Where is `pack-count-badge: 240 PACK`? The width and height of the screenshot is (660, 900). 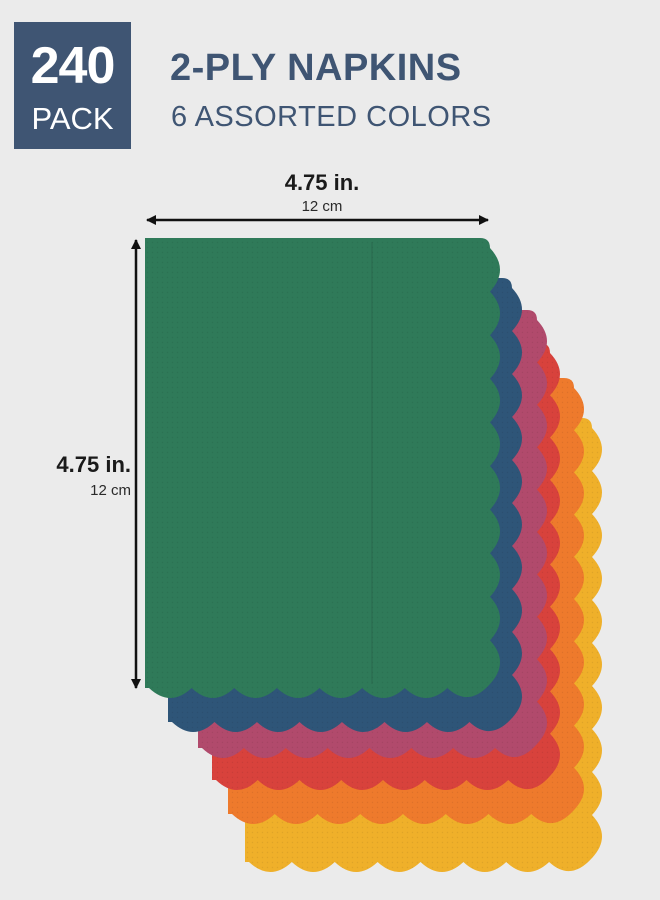
pack-count-badge: 240 PACK is located at coordinates (72, 85).